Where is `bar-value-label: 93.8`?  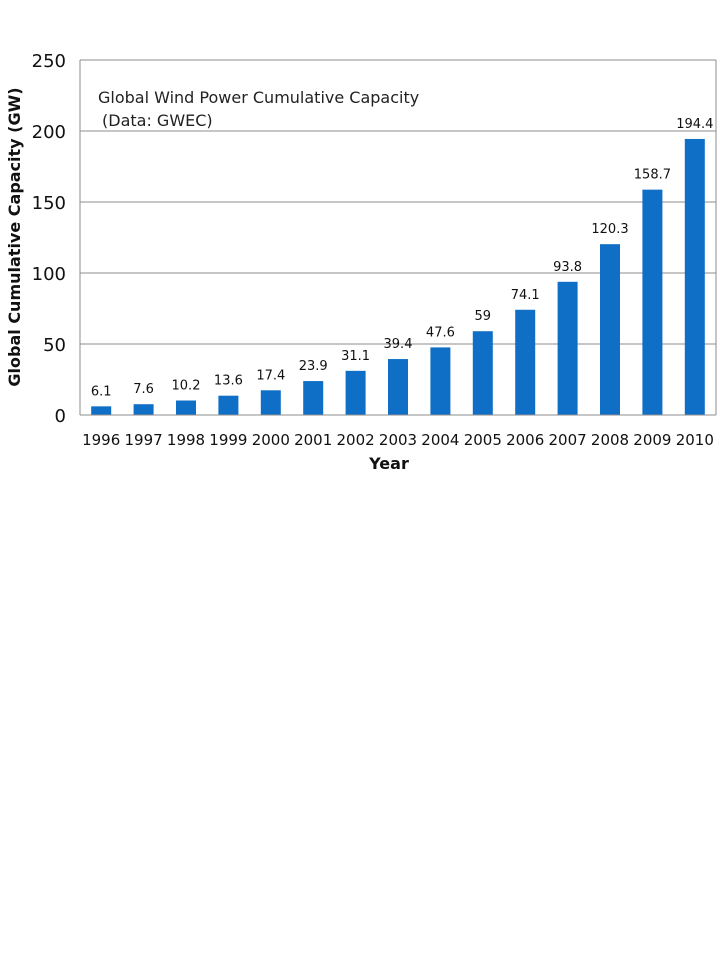
bar-value-label: 93.8 is located at coordinates (567, 267).